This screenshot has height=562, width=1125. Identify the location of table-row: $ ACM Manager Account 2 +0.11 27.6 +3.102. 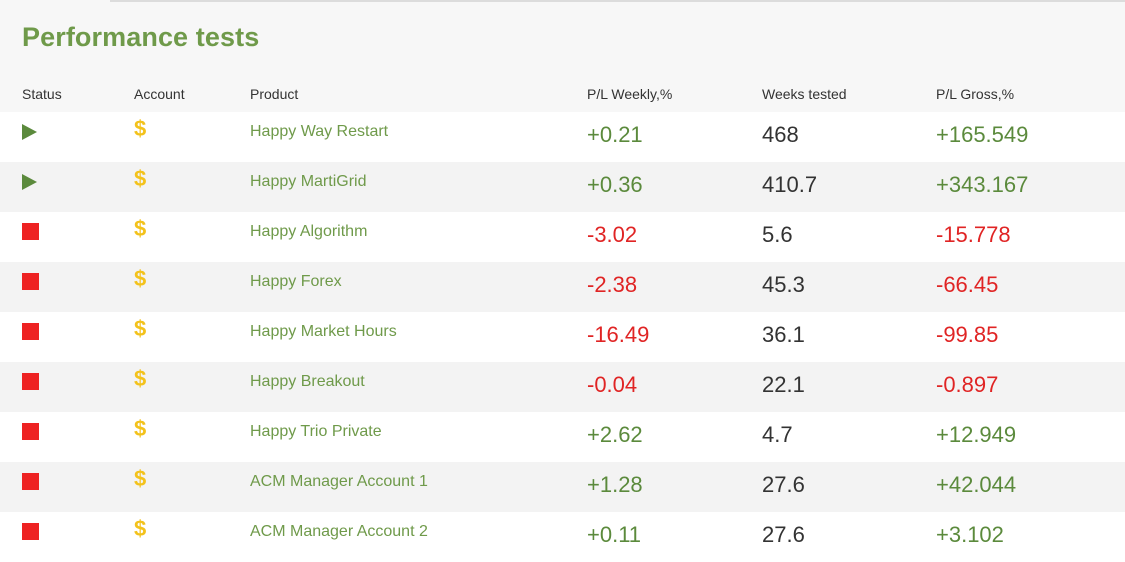
(562, 537).